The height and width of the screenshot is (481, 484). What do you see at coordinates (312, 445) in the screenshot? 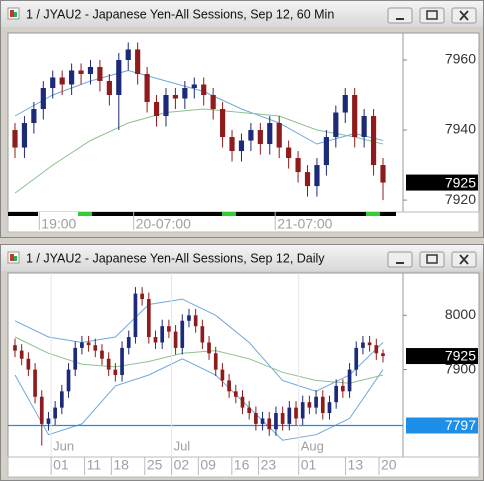
I see `month-label: Aug` at bounding box center [312, 445].